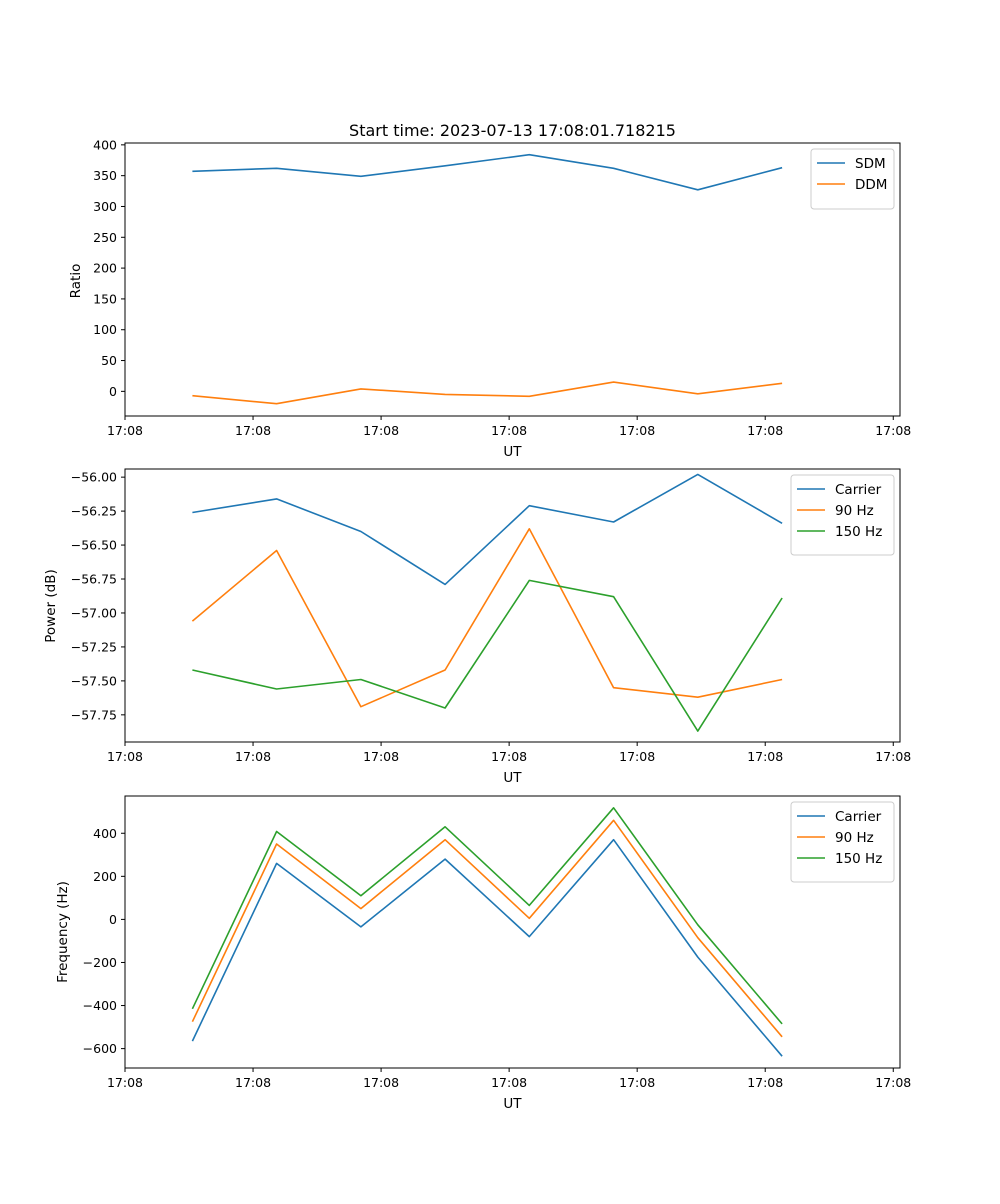 The width and height of the screenshot is (1000, 1204). What do you see at coordinates (94, 511) in the screenshot?
I see `y-tick-label: −56.25` at bounding box center [94, 511].